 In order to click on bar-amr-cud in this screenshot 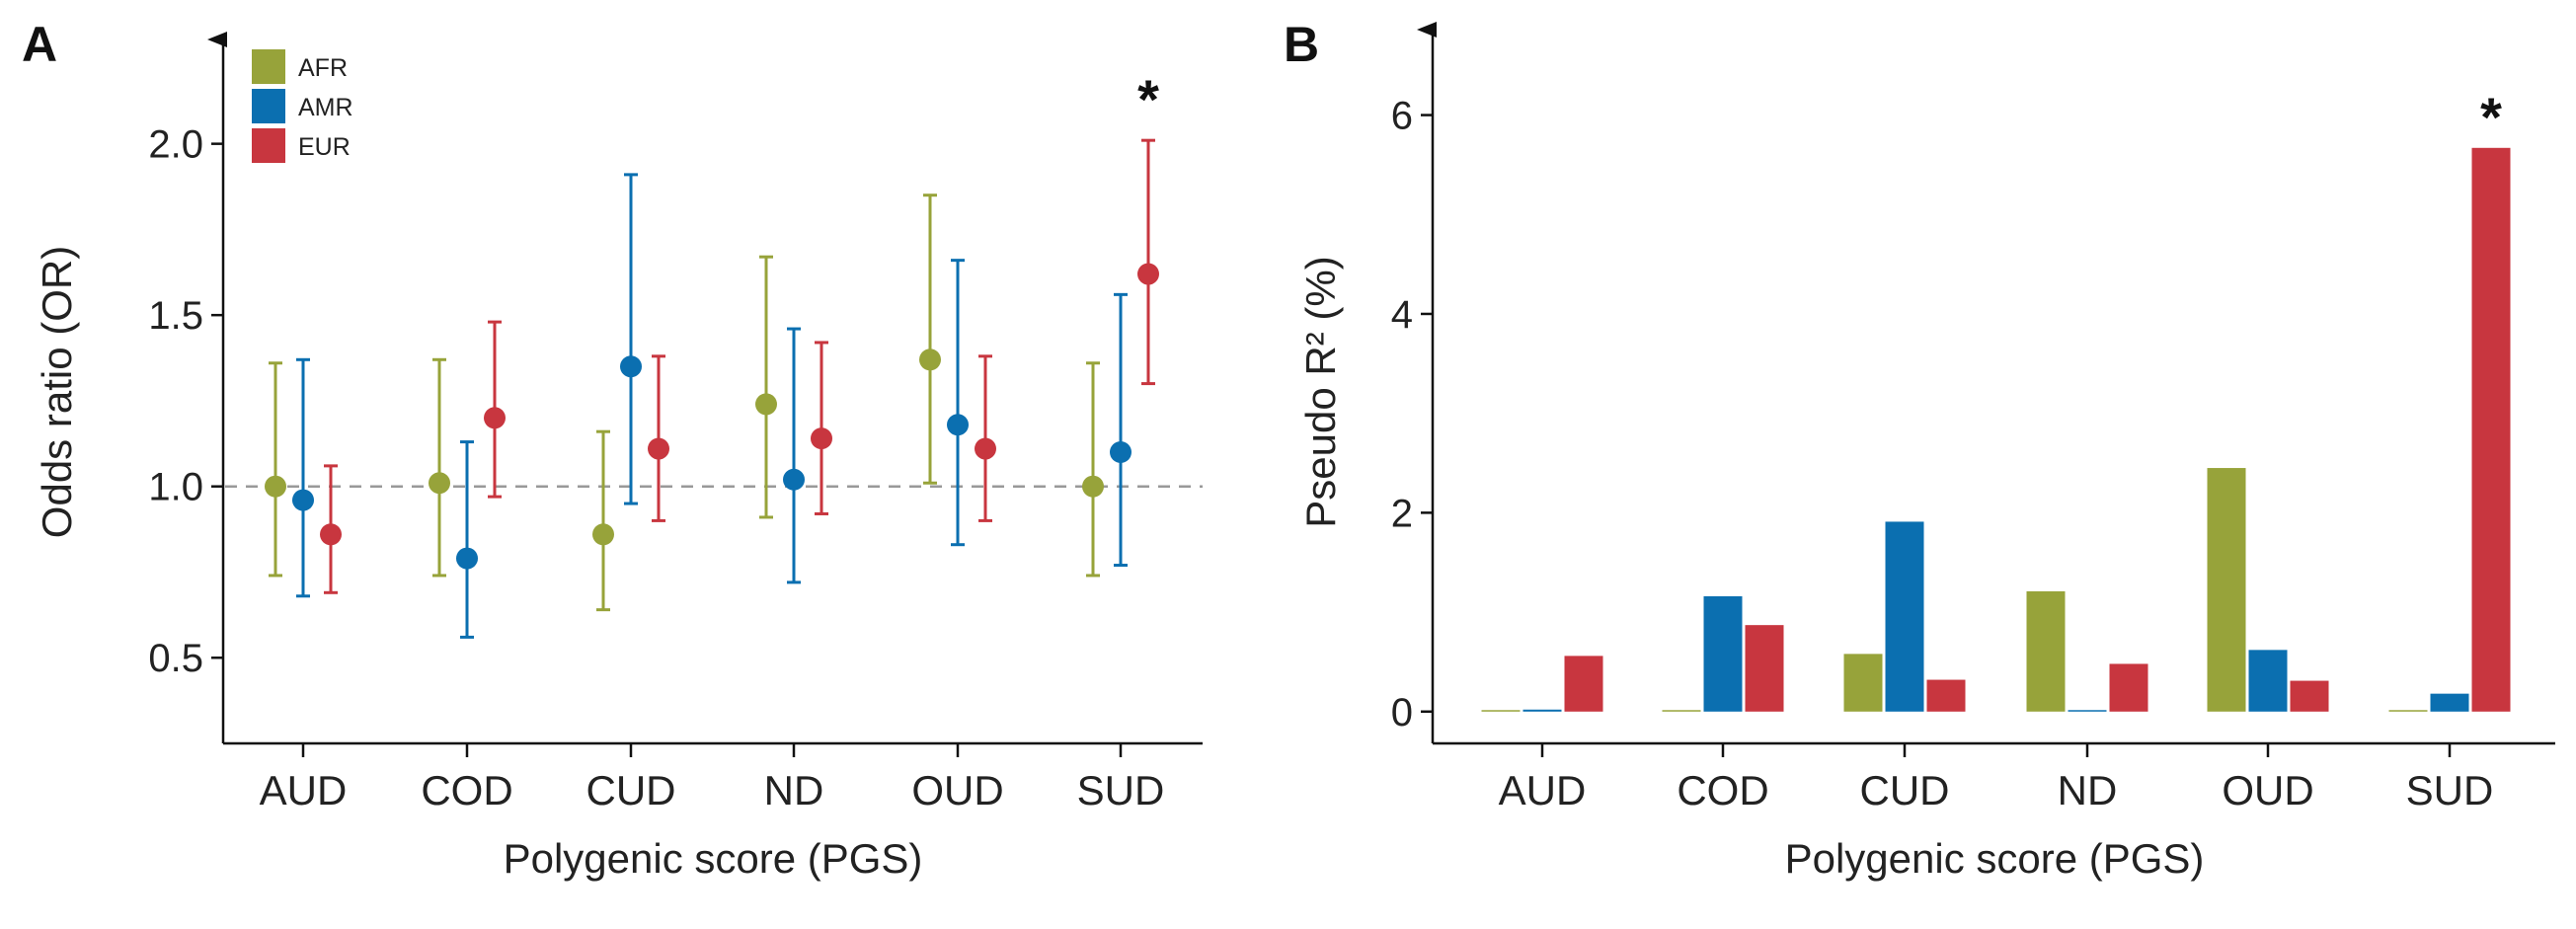, I will do `click(1904, 616)`.